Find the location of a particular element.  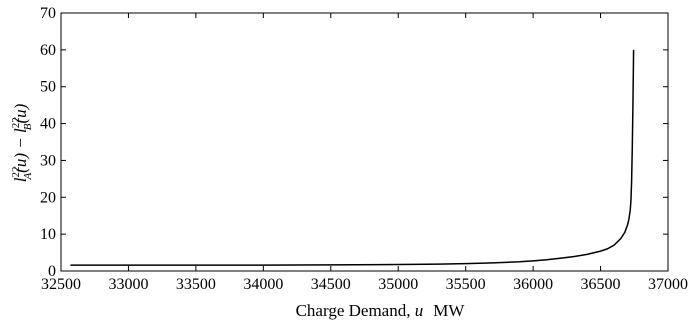

x-tick-label: 36000 is located at coordinates (533, 284).